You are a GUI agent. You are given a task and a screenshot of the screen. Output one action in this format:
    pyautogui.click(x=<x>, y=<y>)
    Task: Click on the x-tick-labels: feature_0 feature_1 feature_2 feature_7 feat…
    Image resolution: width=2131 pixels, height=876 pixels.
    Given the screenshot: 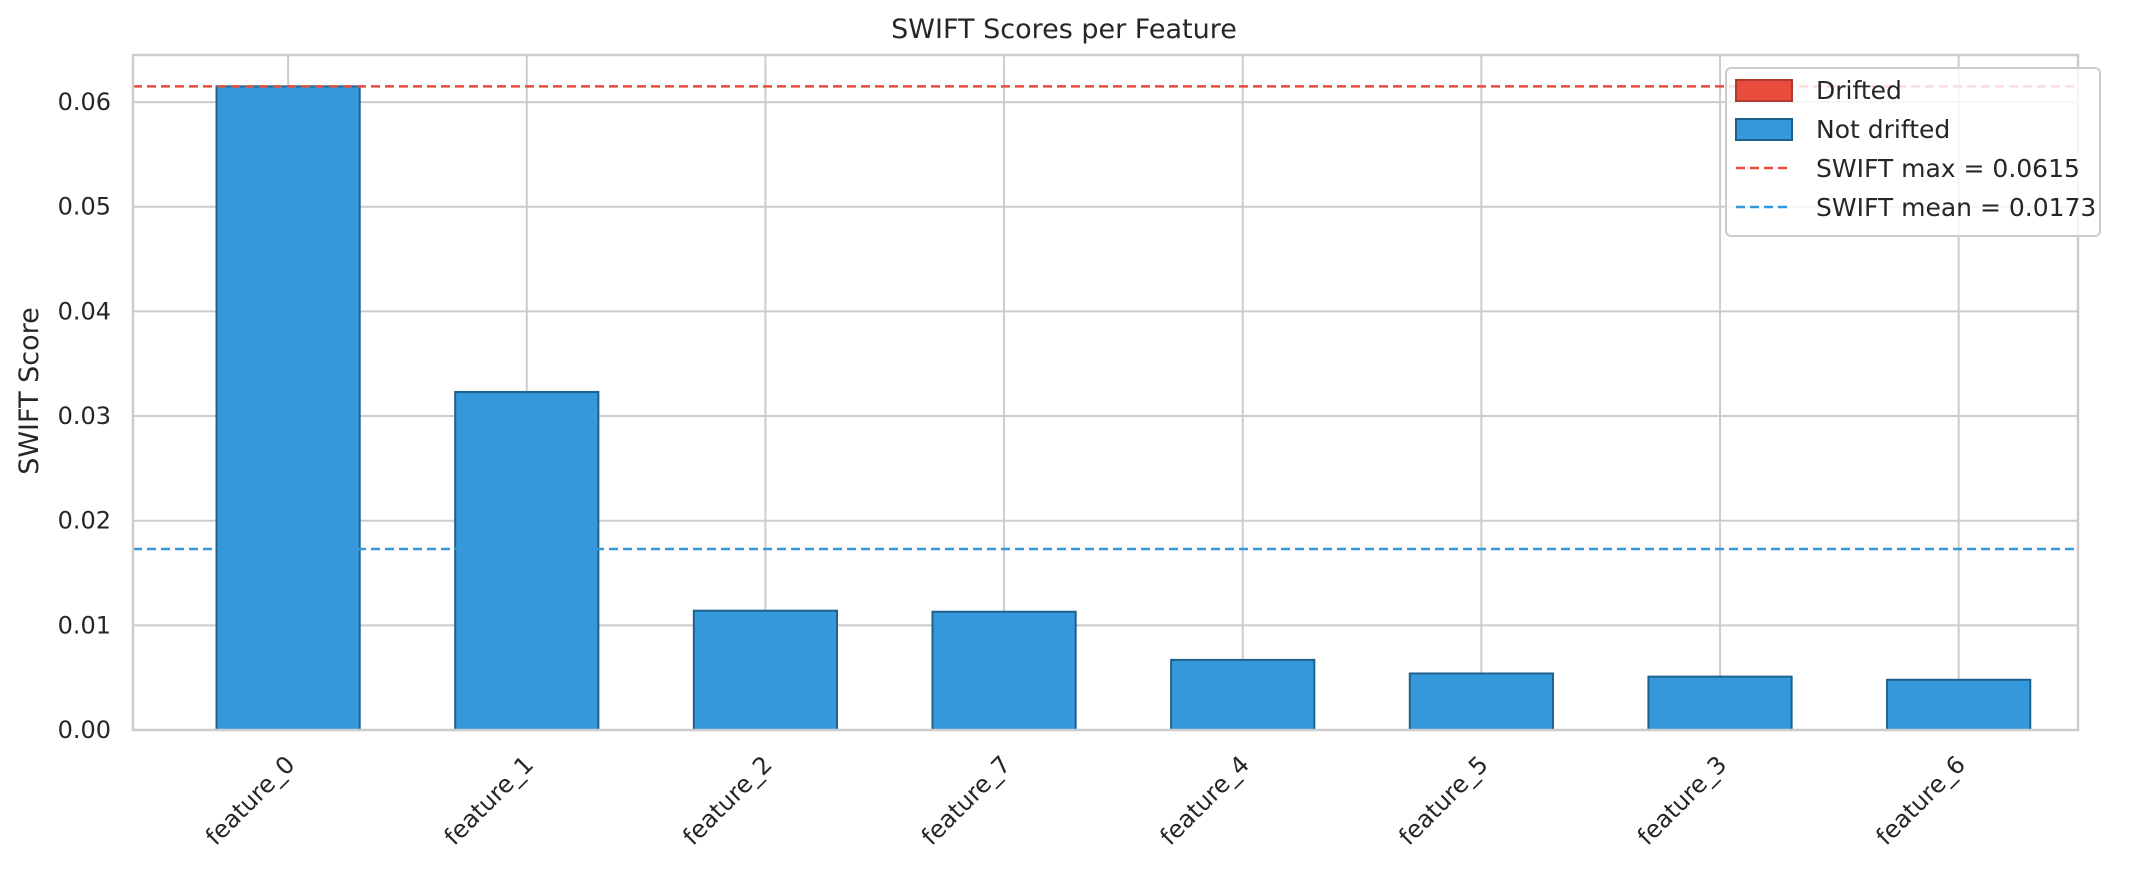 What is the action you would take?
    pyautogui.click(x=1085, y=800)
    